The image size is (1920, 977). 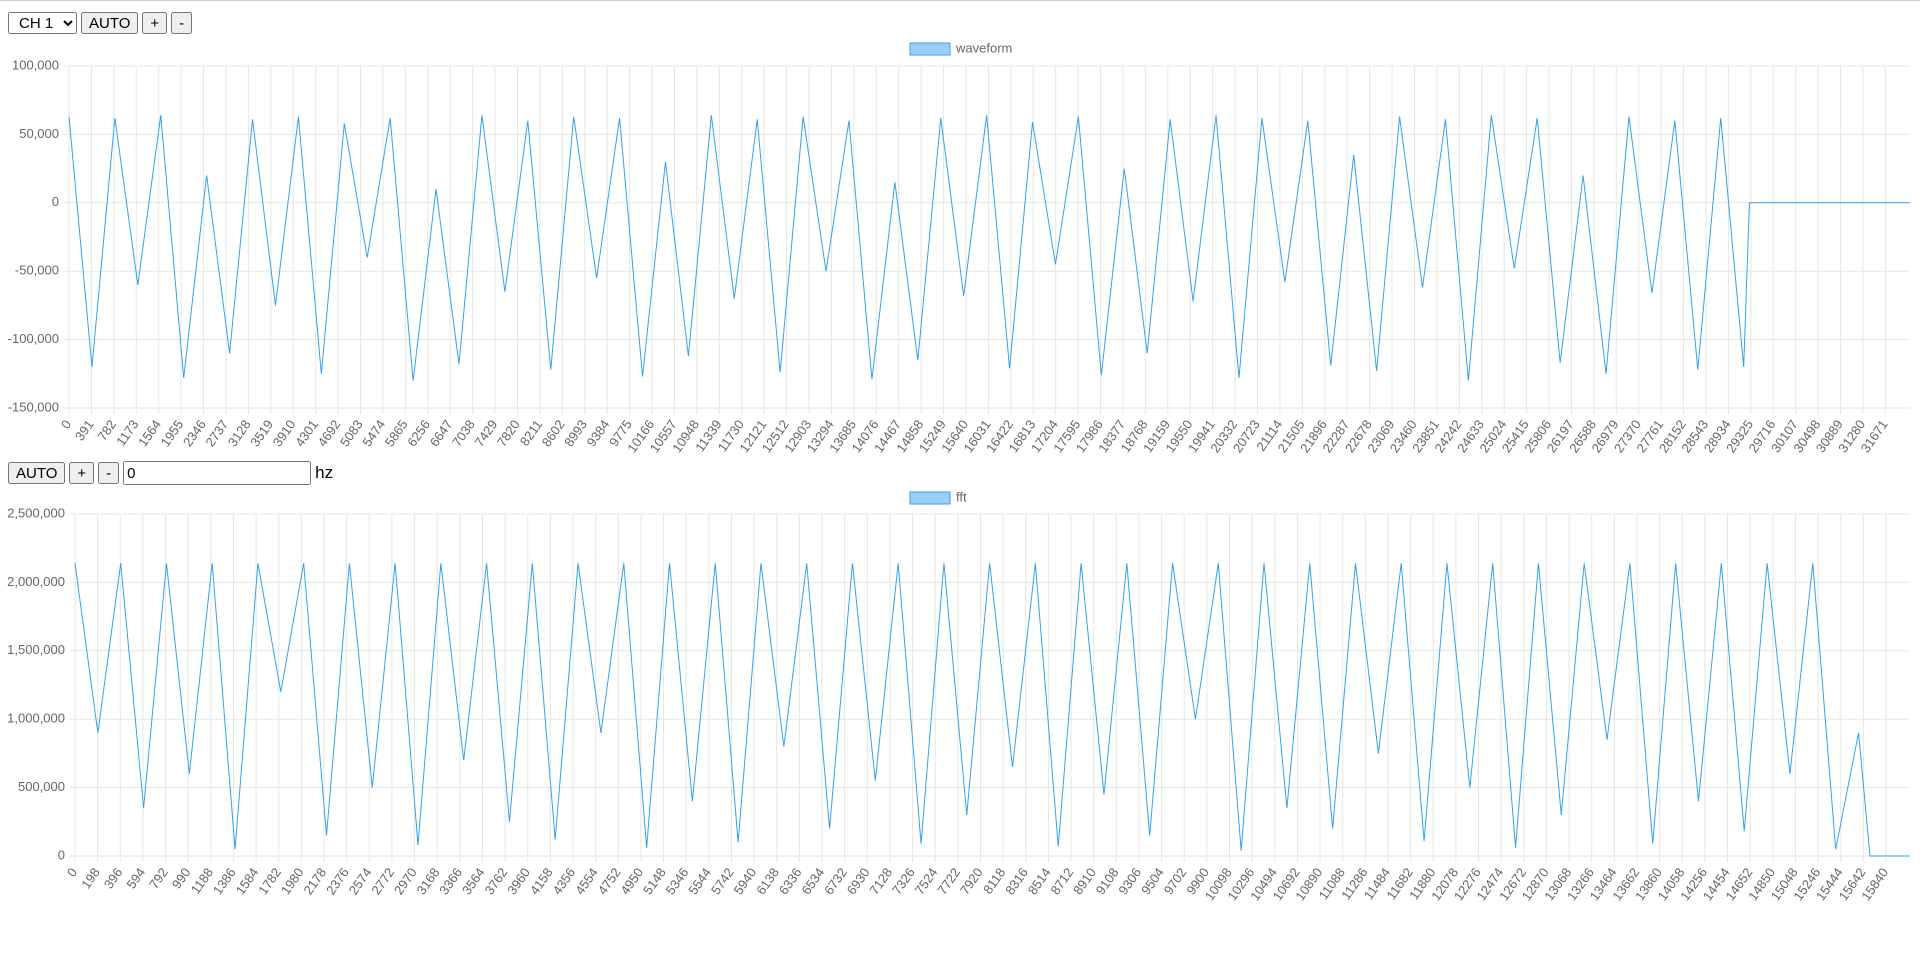 I want to click on x-tick-label: 4692, so click(x=328, y=433).